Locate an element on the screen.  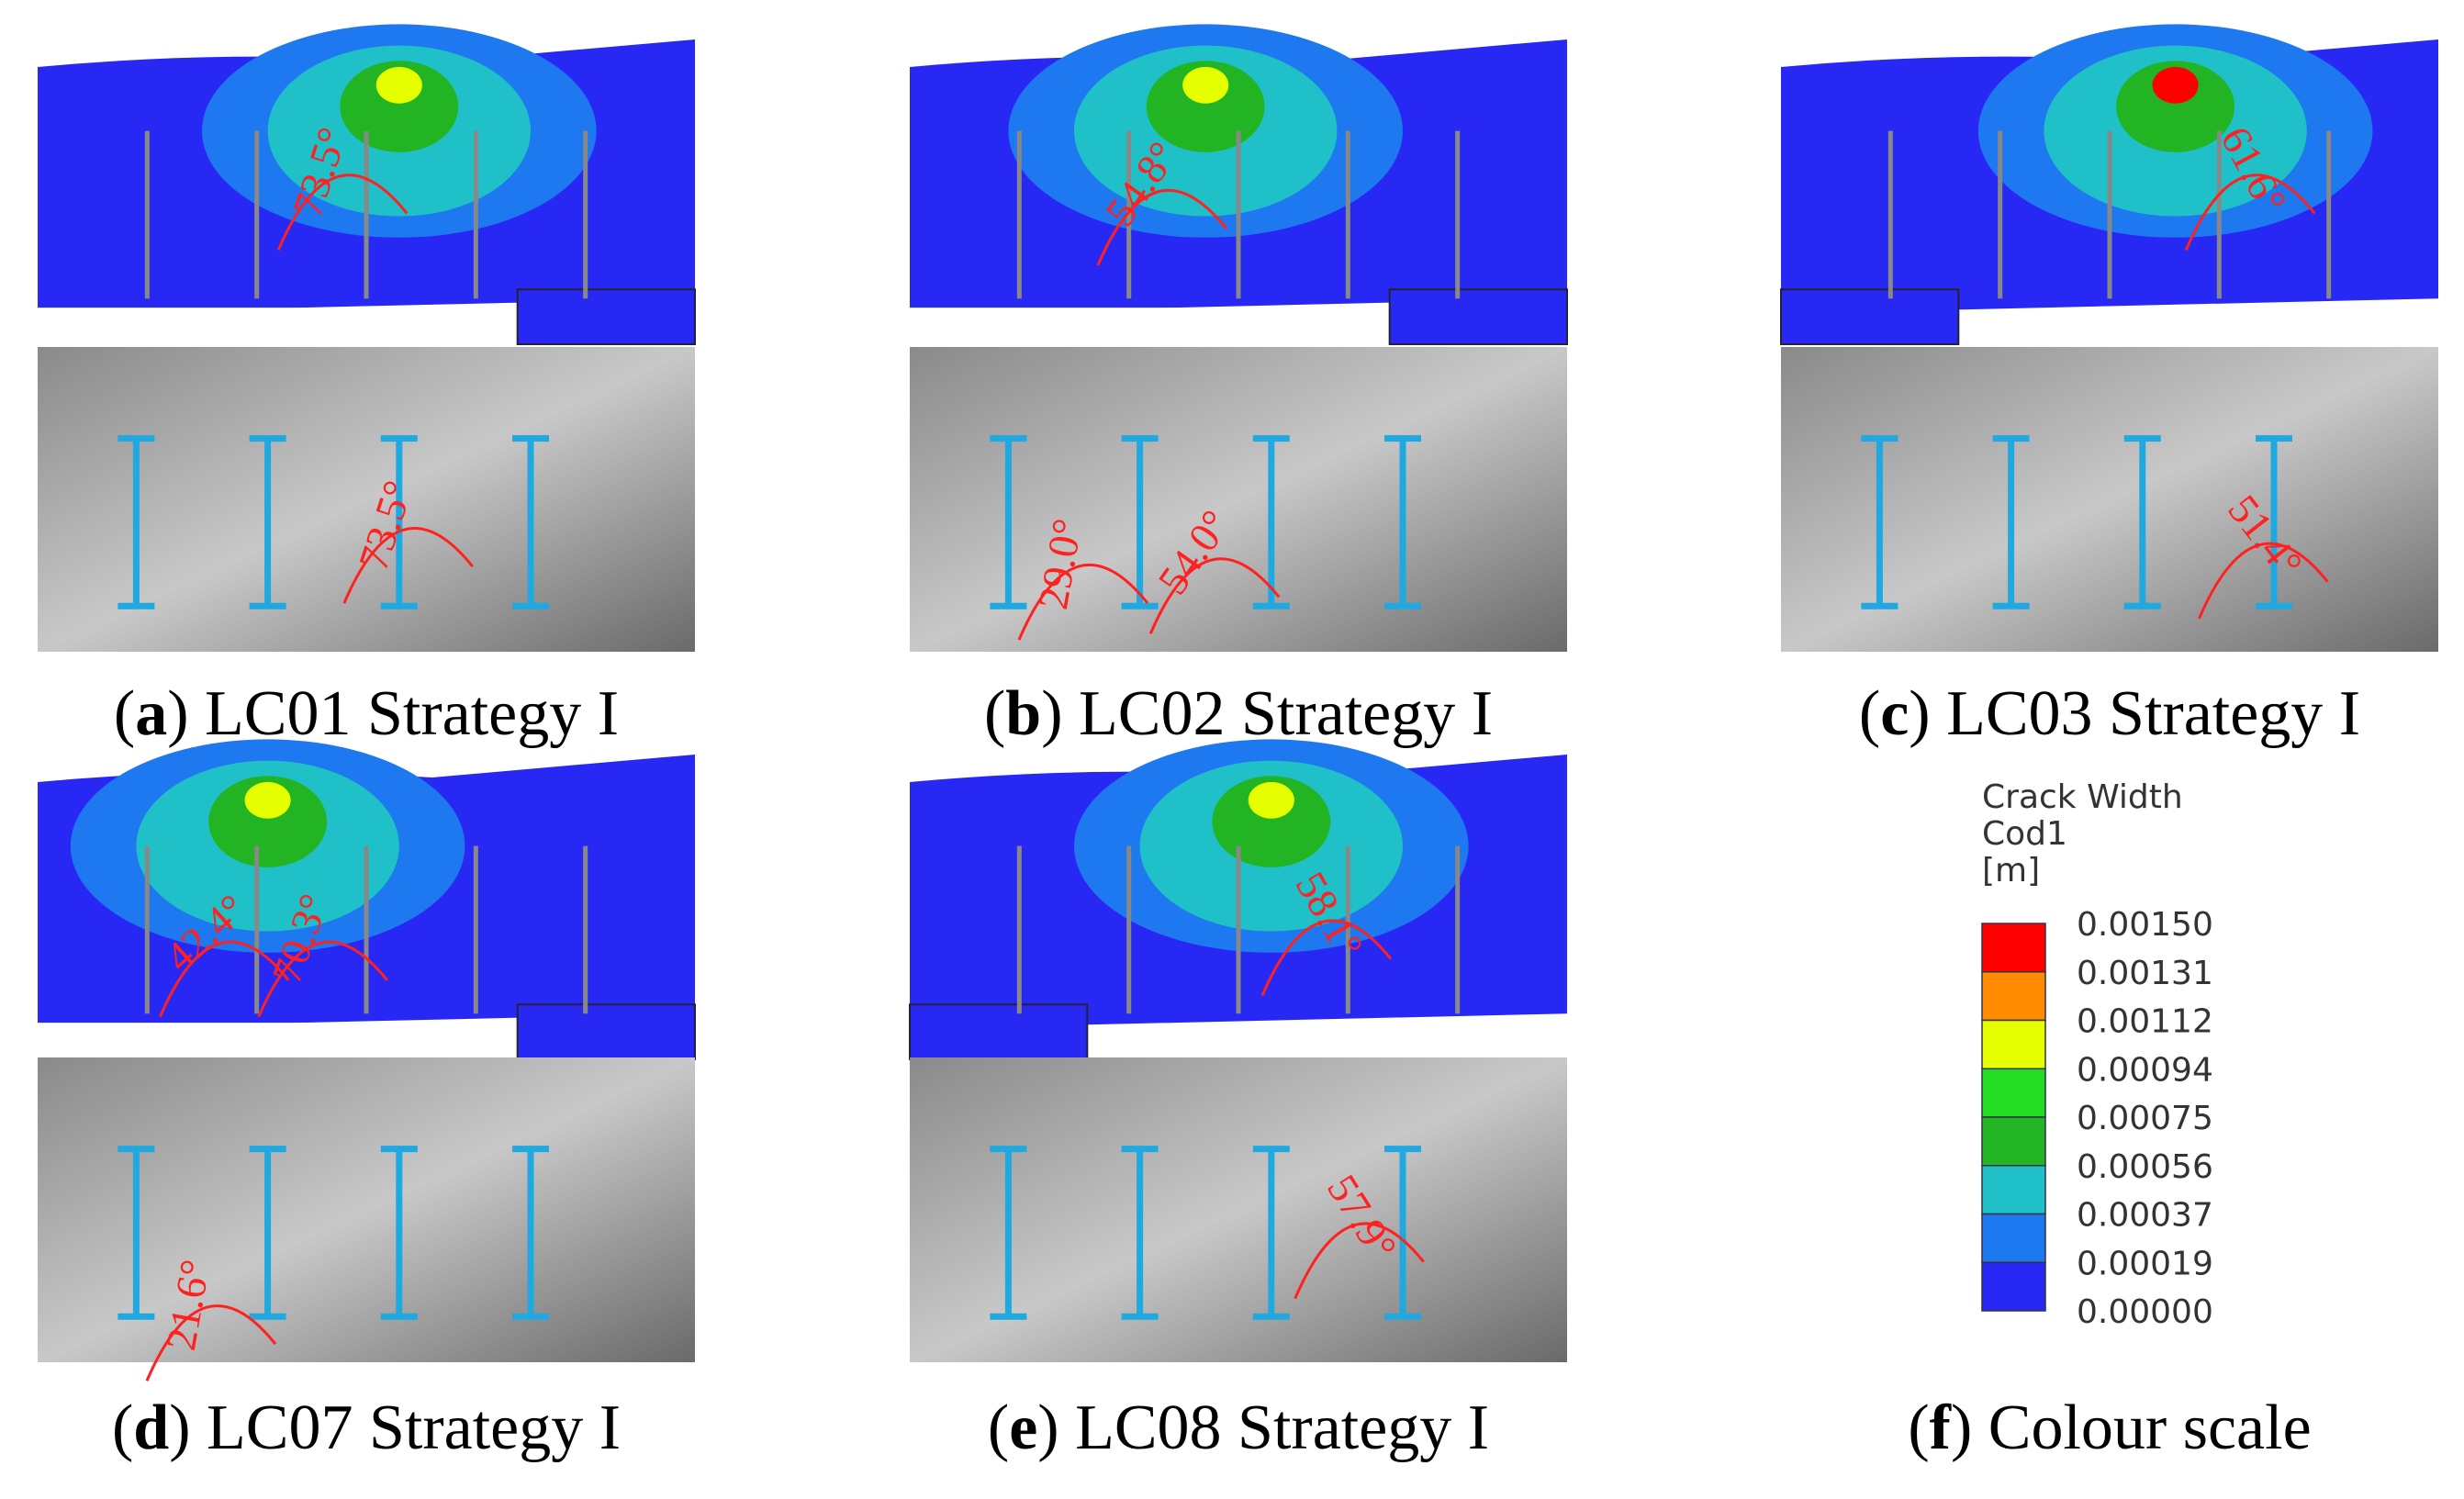
caption-part: c is located at coordinates (1894, 713).